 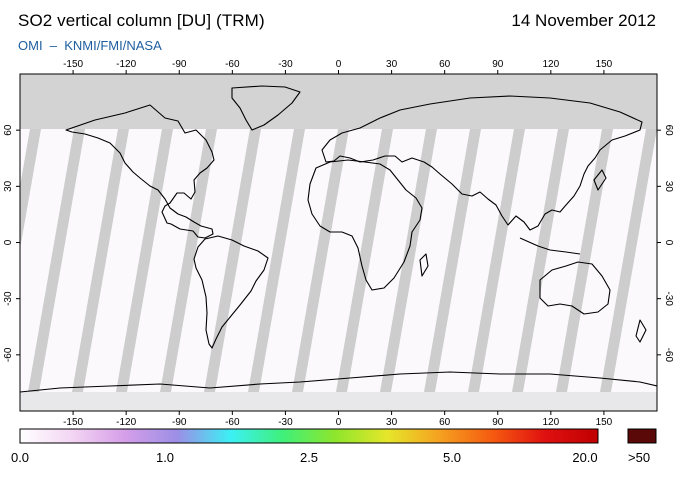 What do you see at coordinates (285, 422) in the screenshot?
I see `lon-label-bottom: -30` at bounding box center [285, 422].